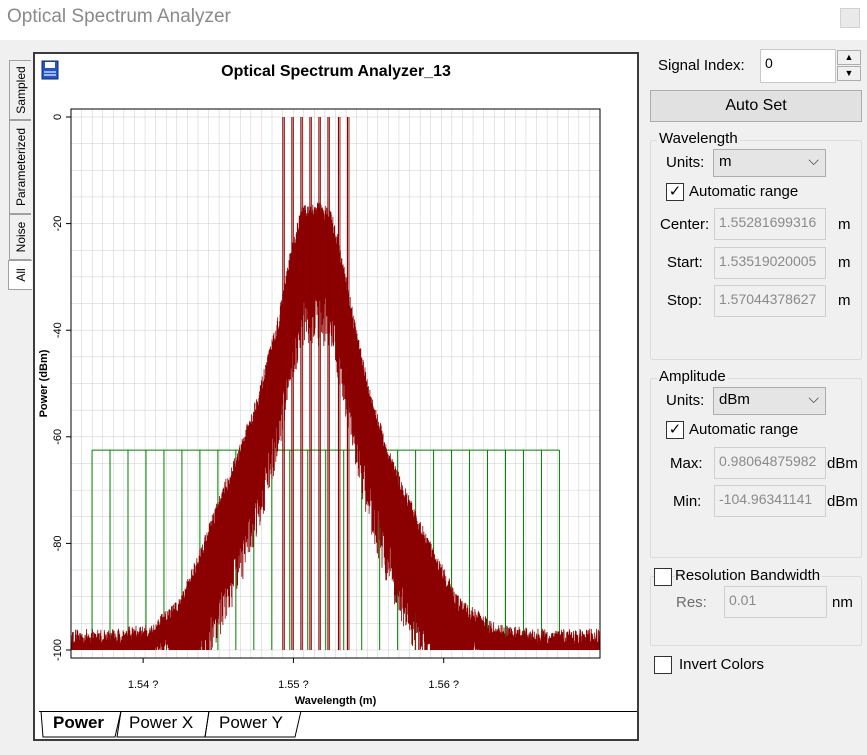 The image size is (867, 755). I want to click on amplitude-units-select: dBm ⌵, so click(769, 401).